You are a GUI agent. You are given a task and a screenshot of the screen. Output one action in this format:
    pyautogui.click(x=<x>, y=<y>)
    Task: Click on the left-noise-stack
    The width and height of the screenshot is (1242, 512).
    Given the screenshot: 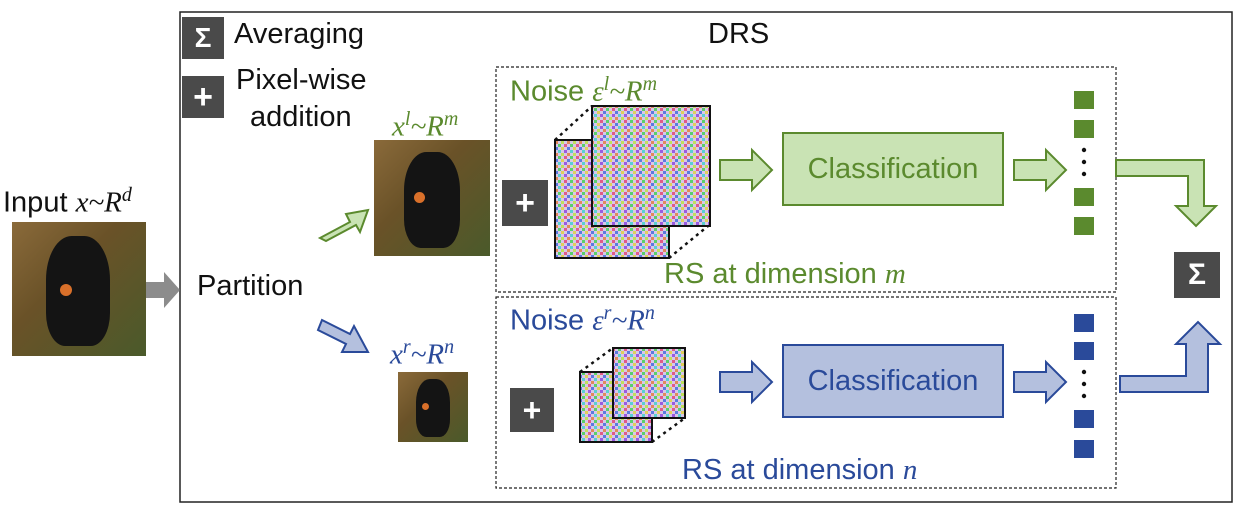 What is the action you would take?
    pyautogui.click(x=632, y=182)
    